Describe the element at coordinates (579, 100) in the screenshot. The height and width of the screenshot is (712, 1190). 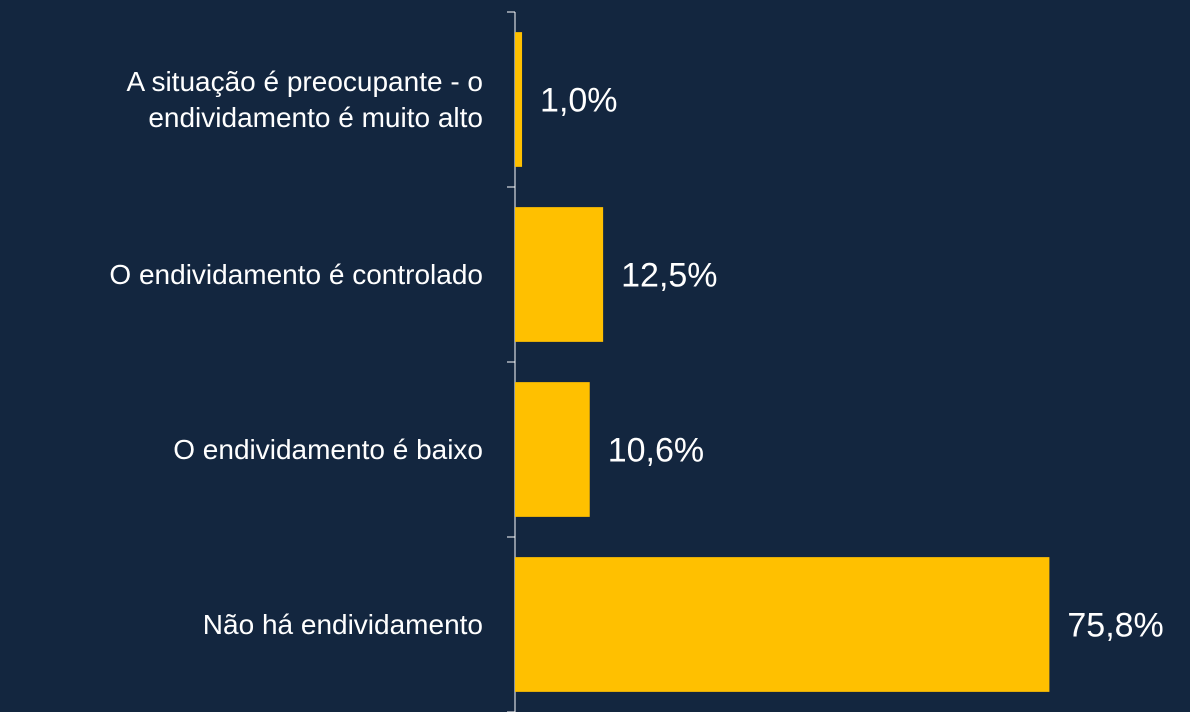
I see `data-label: 1,0%` at that location.